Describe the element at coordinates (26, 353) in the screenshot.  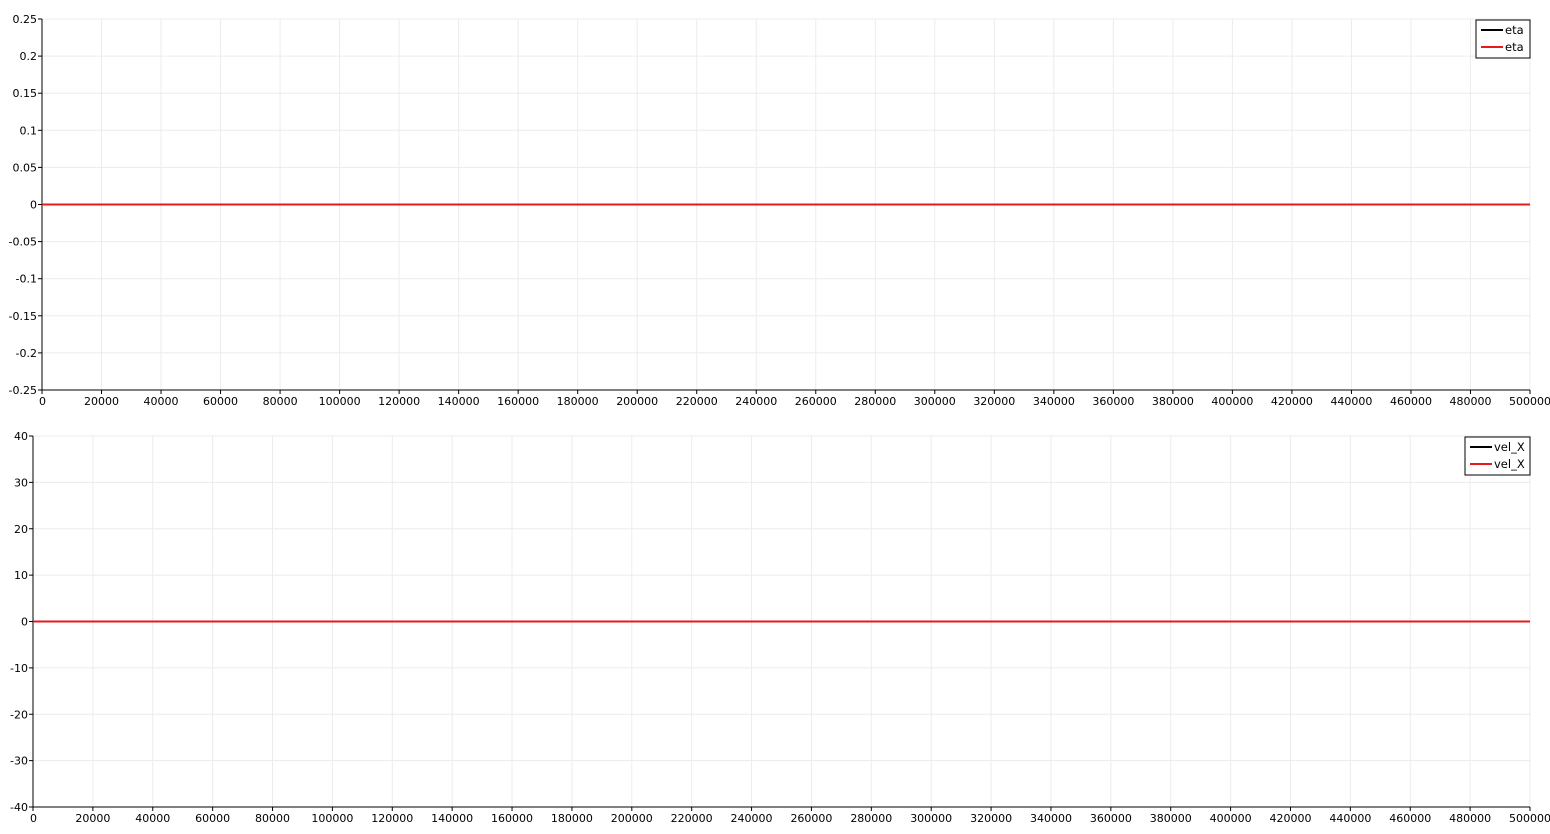
I see `y-tick-label: -0.2` at that location.